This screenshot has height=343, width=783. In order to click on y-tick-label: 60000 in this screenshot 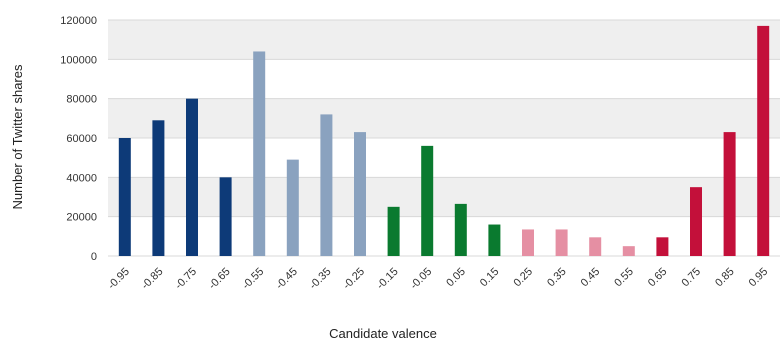, I will do `click(81, 139)`.